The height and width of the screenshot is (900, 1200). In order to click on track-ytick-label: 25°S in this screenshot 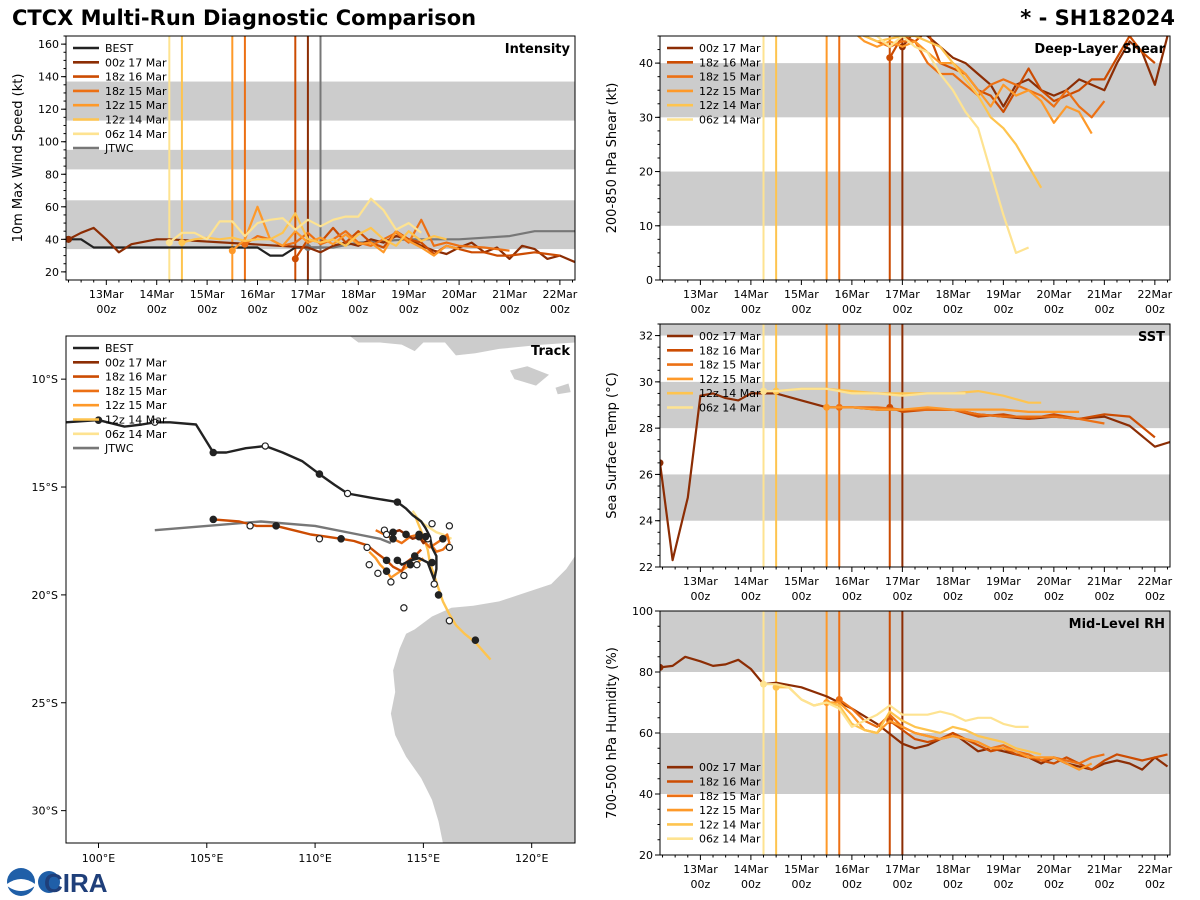, I will do `click(45, 703)`.